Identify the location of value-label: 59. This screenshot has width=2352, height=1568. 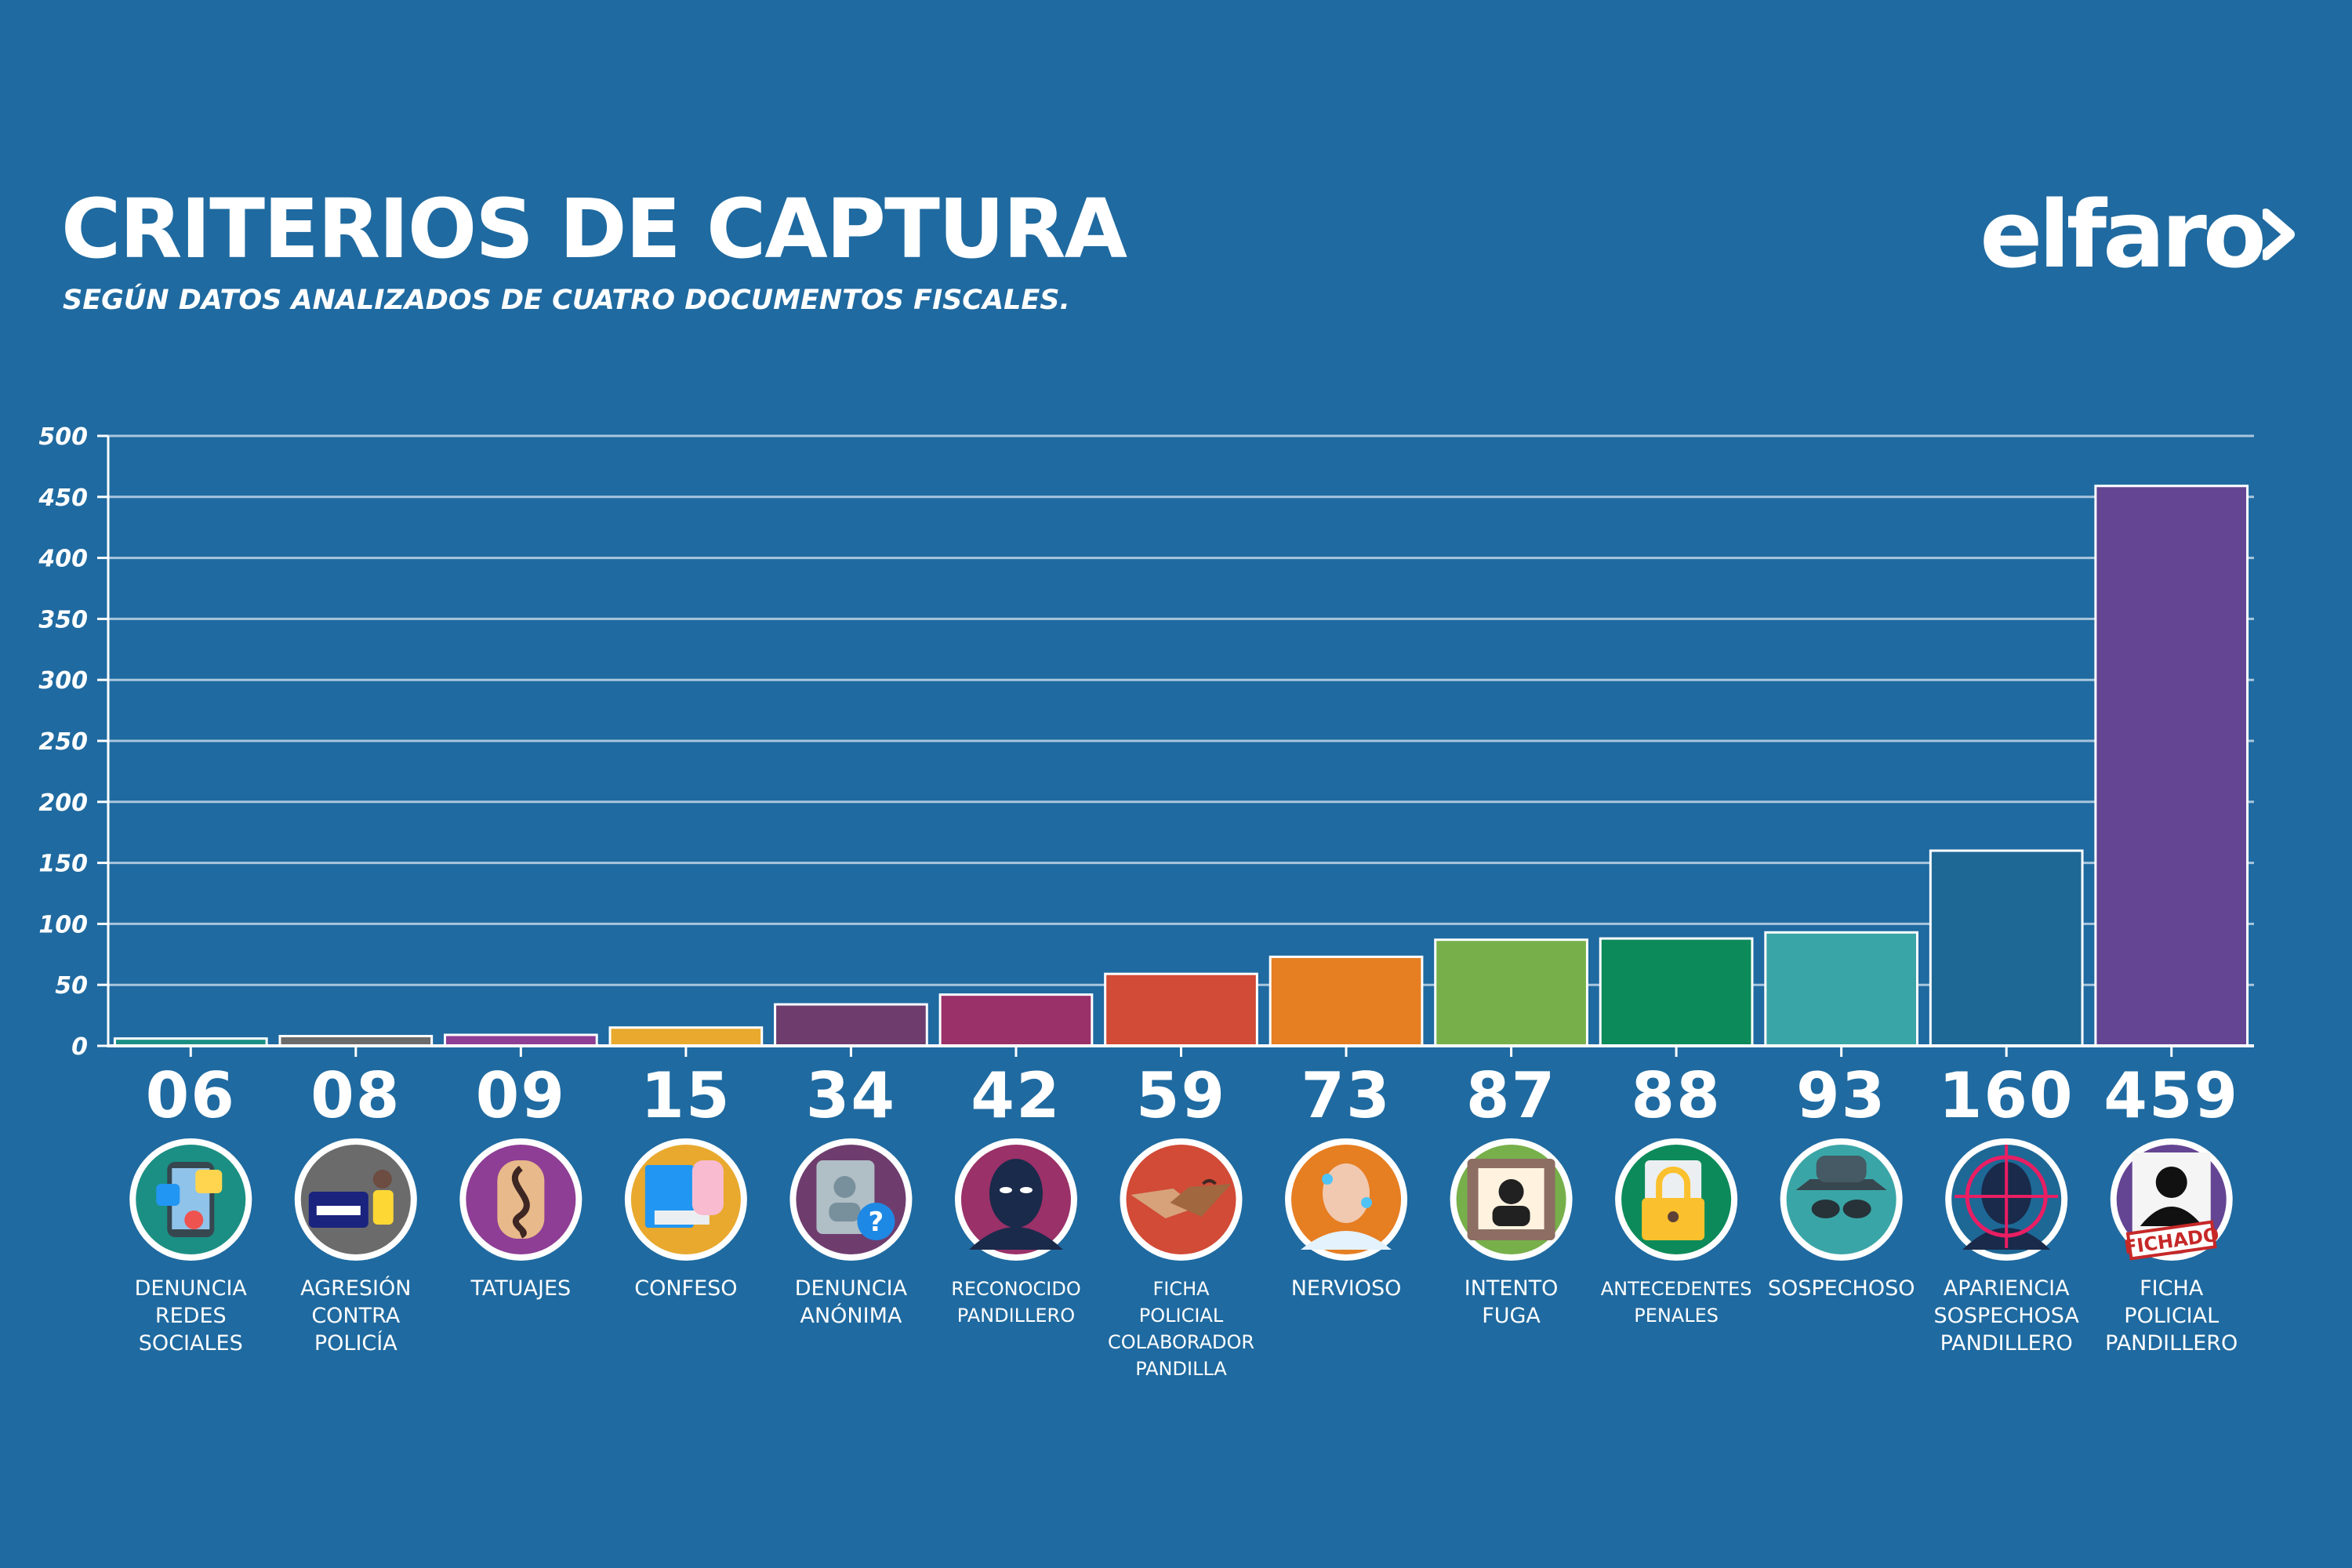
(1181, 1095).